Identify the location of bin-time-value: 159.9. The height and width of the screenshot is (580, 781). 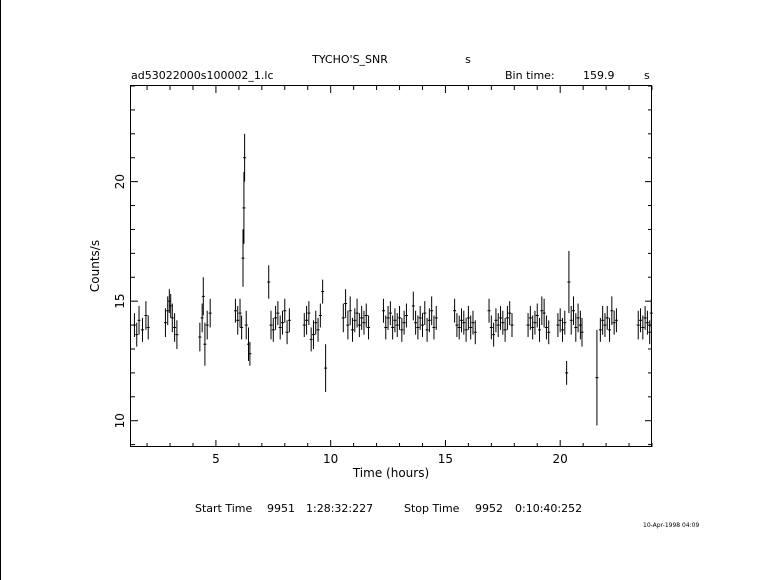
(599, 75).